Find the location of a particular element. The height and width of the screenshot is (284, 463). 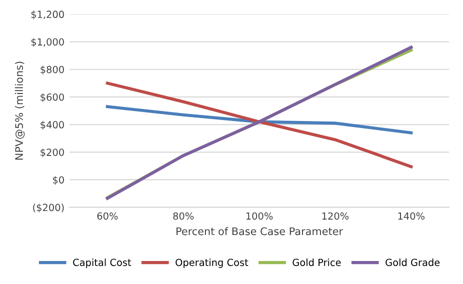

y-tick-label: $0 is located at coordinates (58, 180).